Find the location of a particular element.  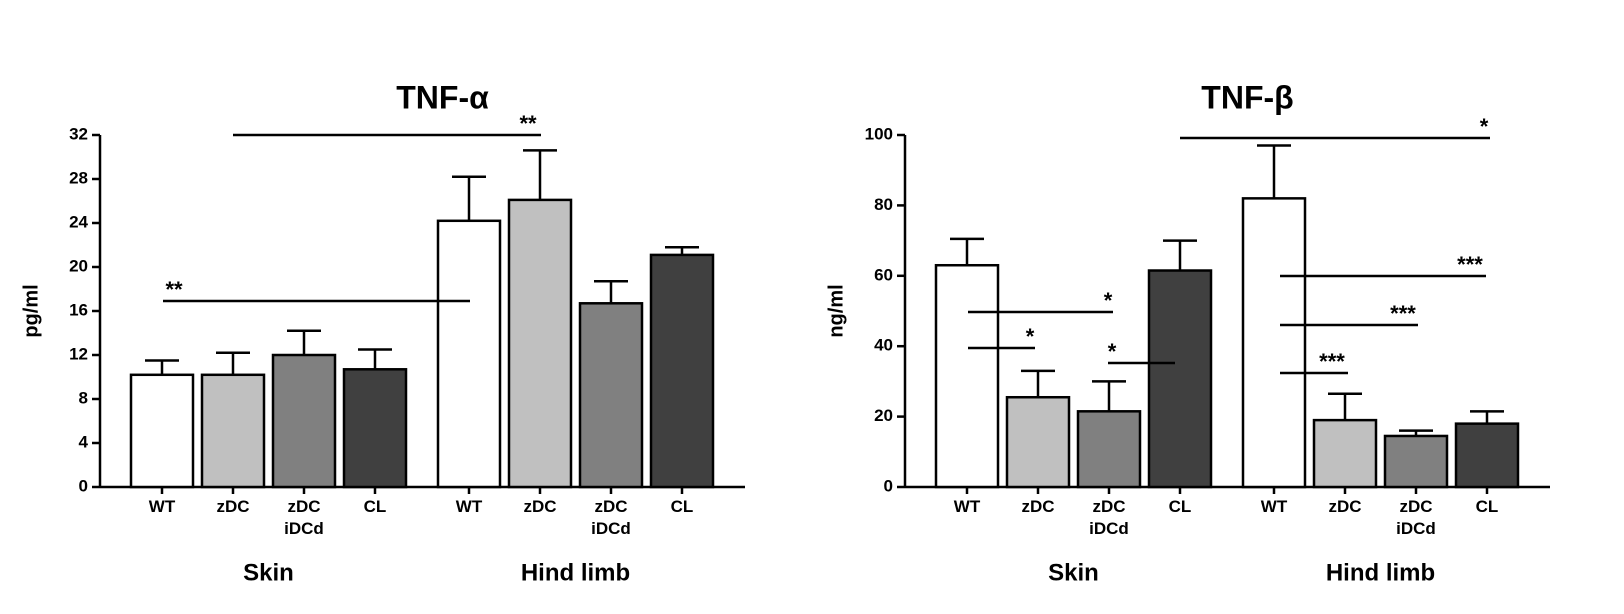

y-tick-label: 12 is located at coordinates (78, 353).